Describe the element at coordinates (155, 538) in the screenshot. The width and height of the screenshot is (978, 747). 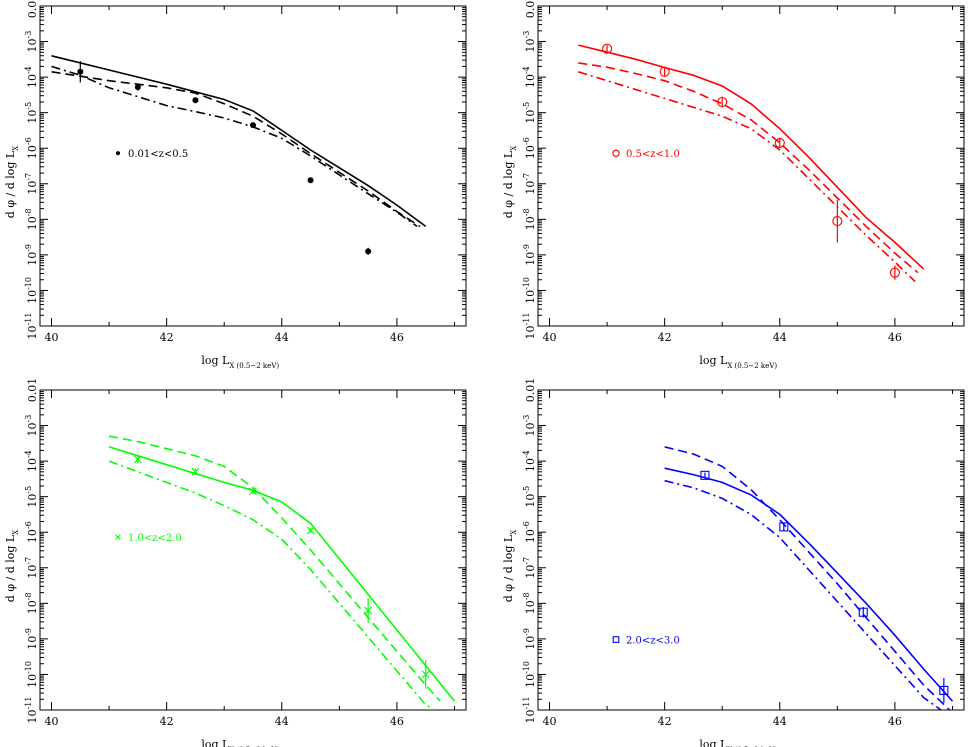
I see `legend-label: 1.0<z<2.0` at that location.